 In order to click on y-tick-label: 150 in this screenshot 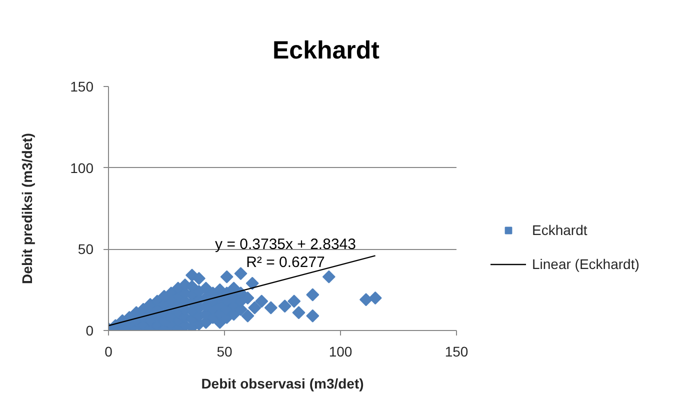, I will do `click(82, 86)`.